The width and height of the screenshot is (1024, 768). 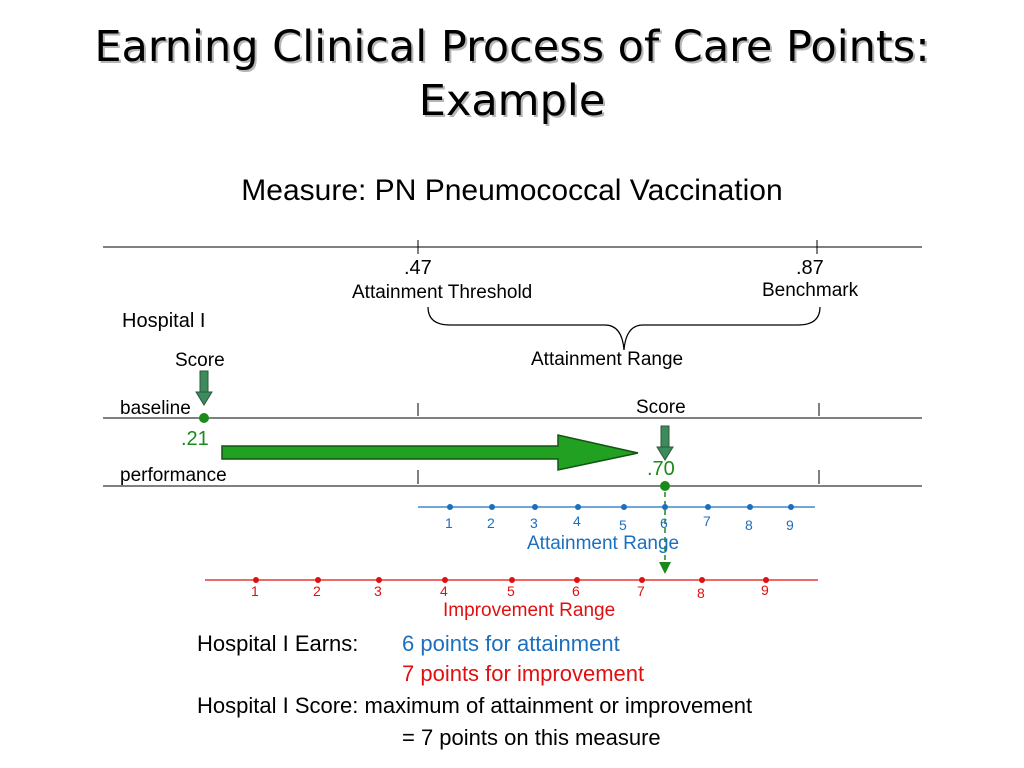 I want to click on performance-dot, so click(x=665, y=486).